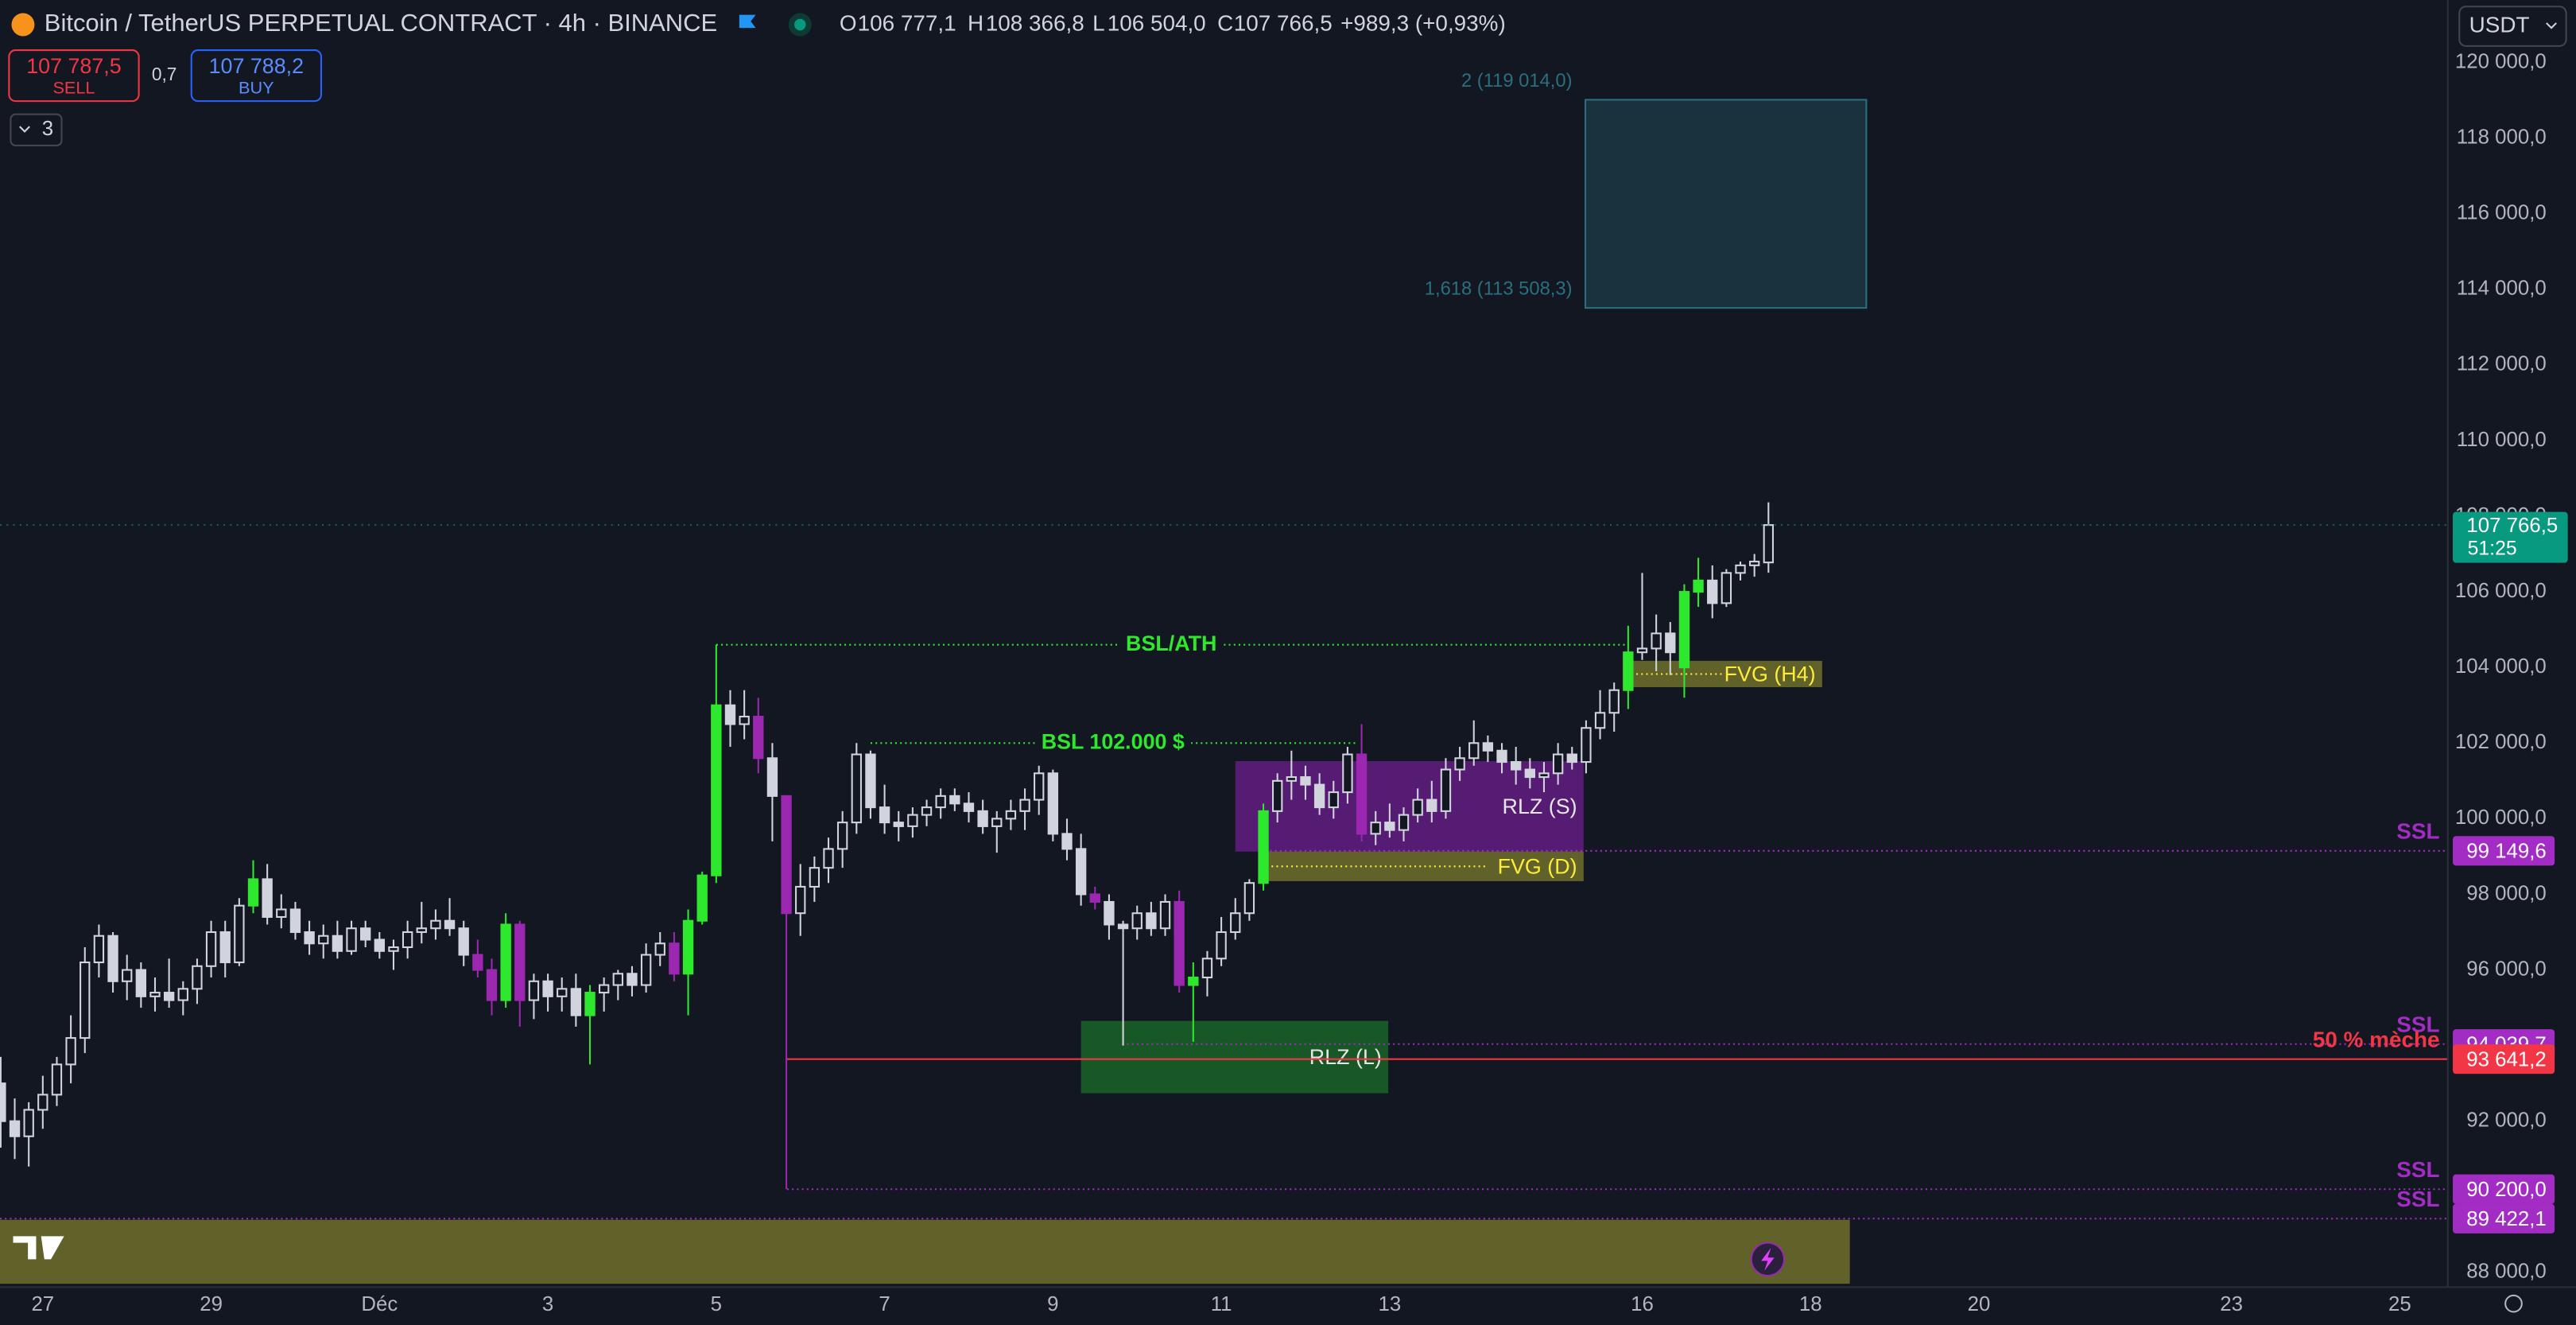 The image size is (2576, 1325). Describe the element at coordinates (2502, 137) in the screenshot. I see `y-tick-label: 118 000,0` at that location.